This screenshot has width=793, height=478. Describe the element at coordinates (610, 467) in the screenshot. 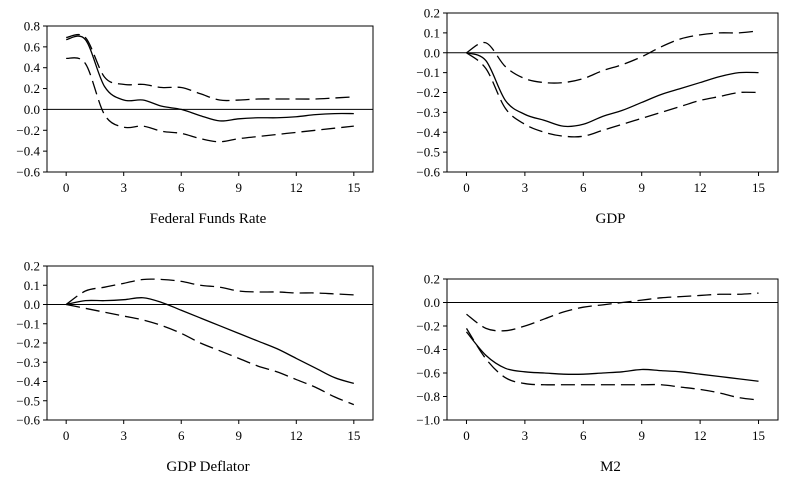

I see `panel-title: M2` at that location.